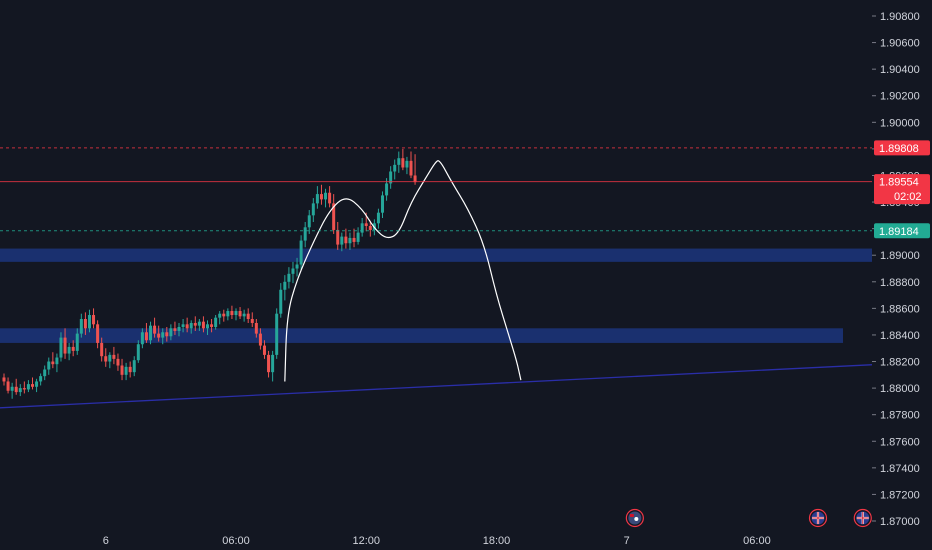 Image resolution: width=932 pixels, height=550 pixels. I want to click on support-zone, so click(421, 335).